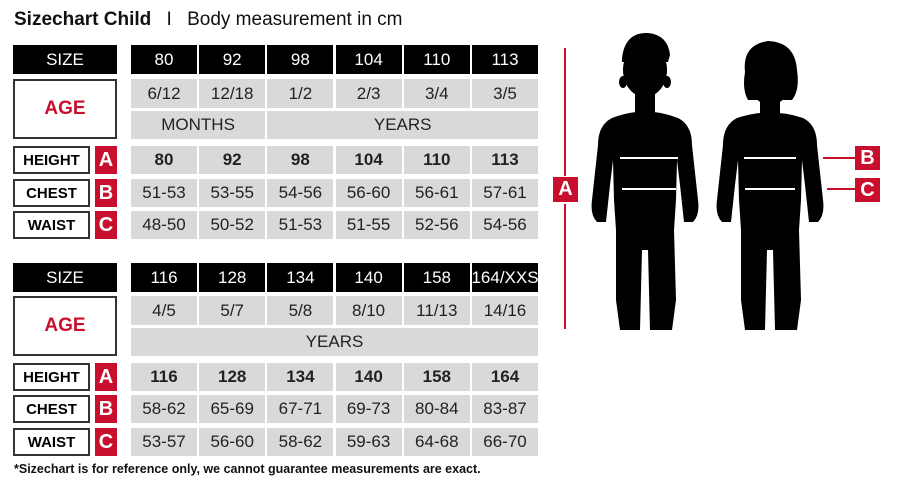 The image size is (897, 495). I want to click on chest-cell: 56-61, so click(436, 193).